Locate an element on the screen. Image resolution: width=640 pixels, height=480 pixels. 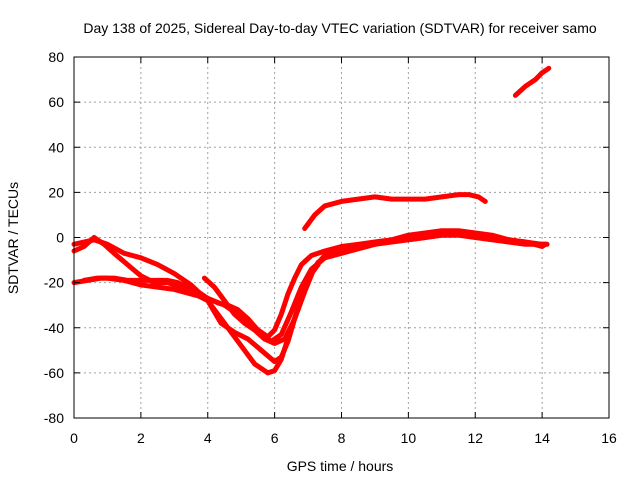
x-tick-label: 16 is located at coordinates (609, 438).